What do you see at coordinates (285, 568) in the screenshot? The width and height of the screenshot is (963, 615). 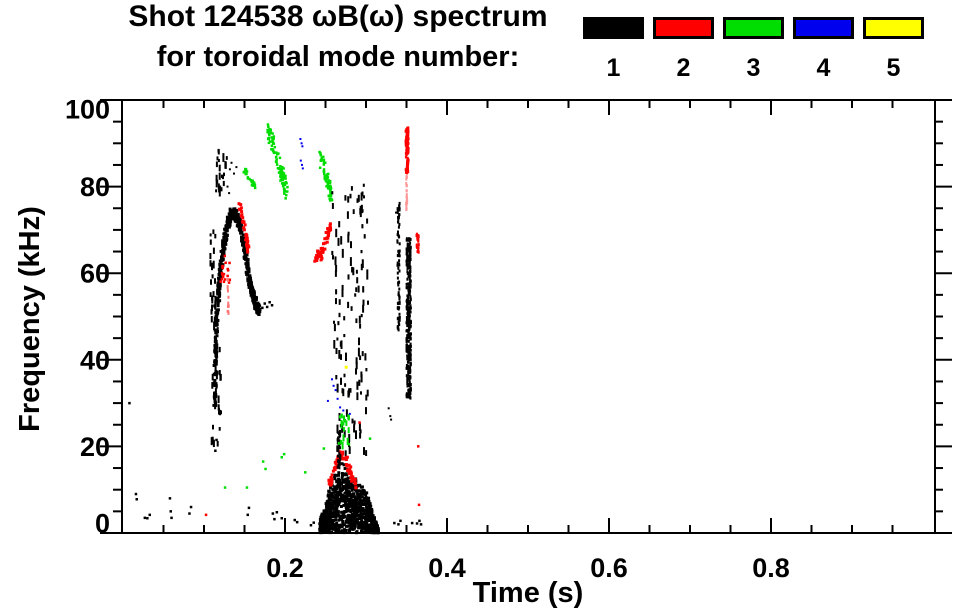 I see `x-tick-label-0.2: 0.2` at bounding box center [285, 568].